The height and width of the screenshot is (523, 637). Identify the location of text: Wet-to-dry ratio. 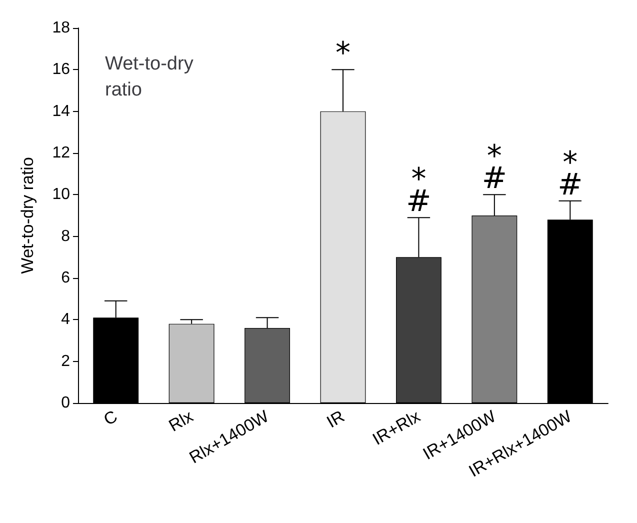
(152, 77).